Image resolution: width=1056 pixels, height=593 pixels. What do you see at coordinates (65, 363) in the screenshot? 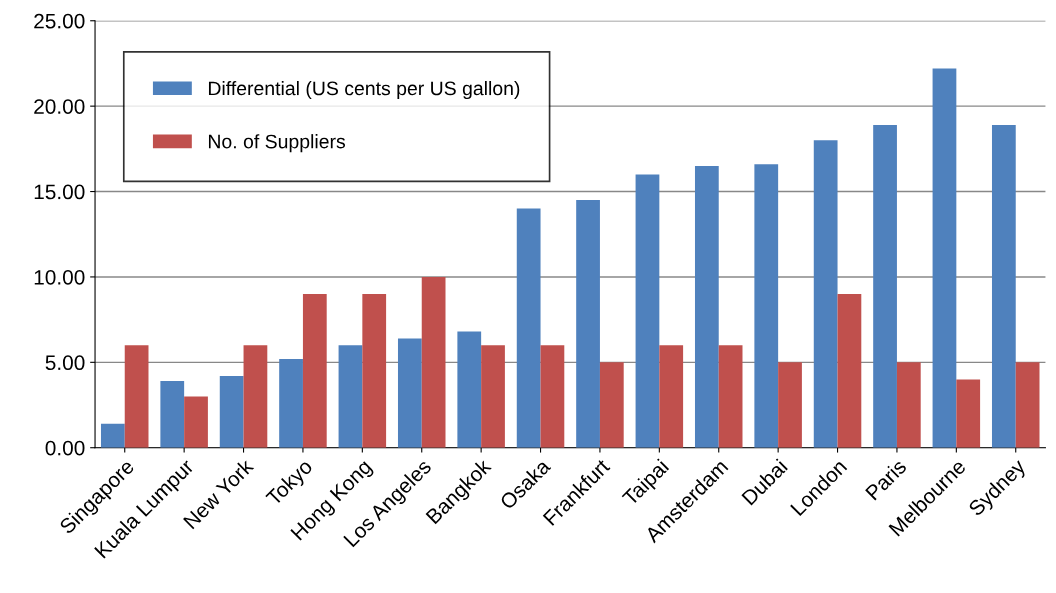
I see `y-tick-label: 5.00` at bounding box center [65, 363].